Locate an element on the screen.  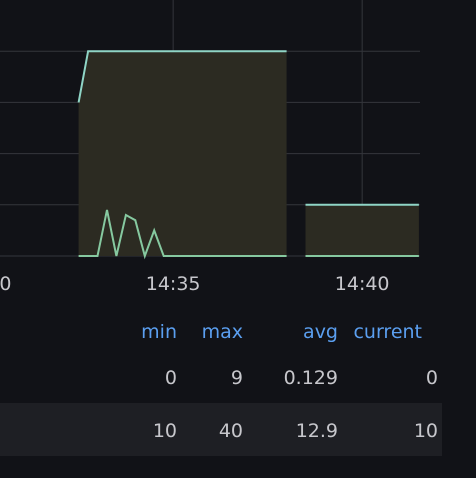
legend-header: min is located at coordinates (159, 332).